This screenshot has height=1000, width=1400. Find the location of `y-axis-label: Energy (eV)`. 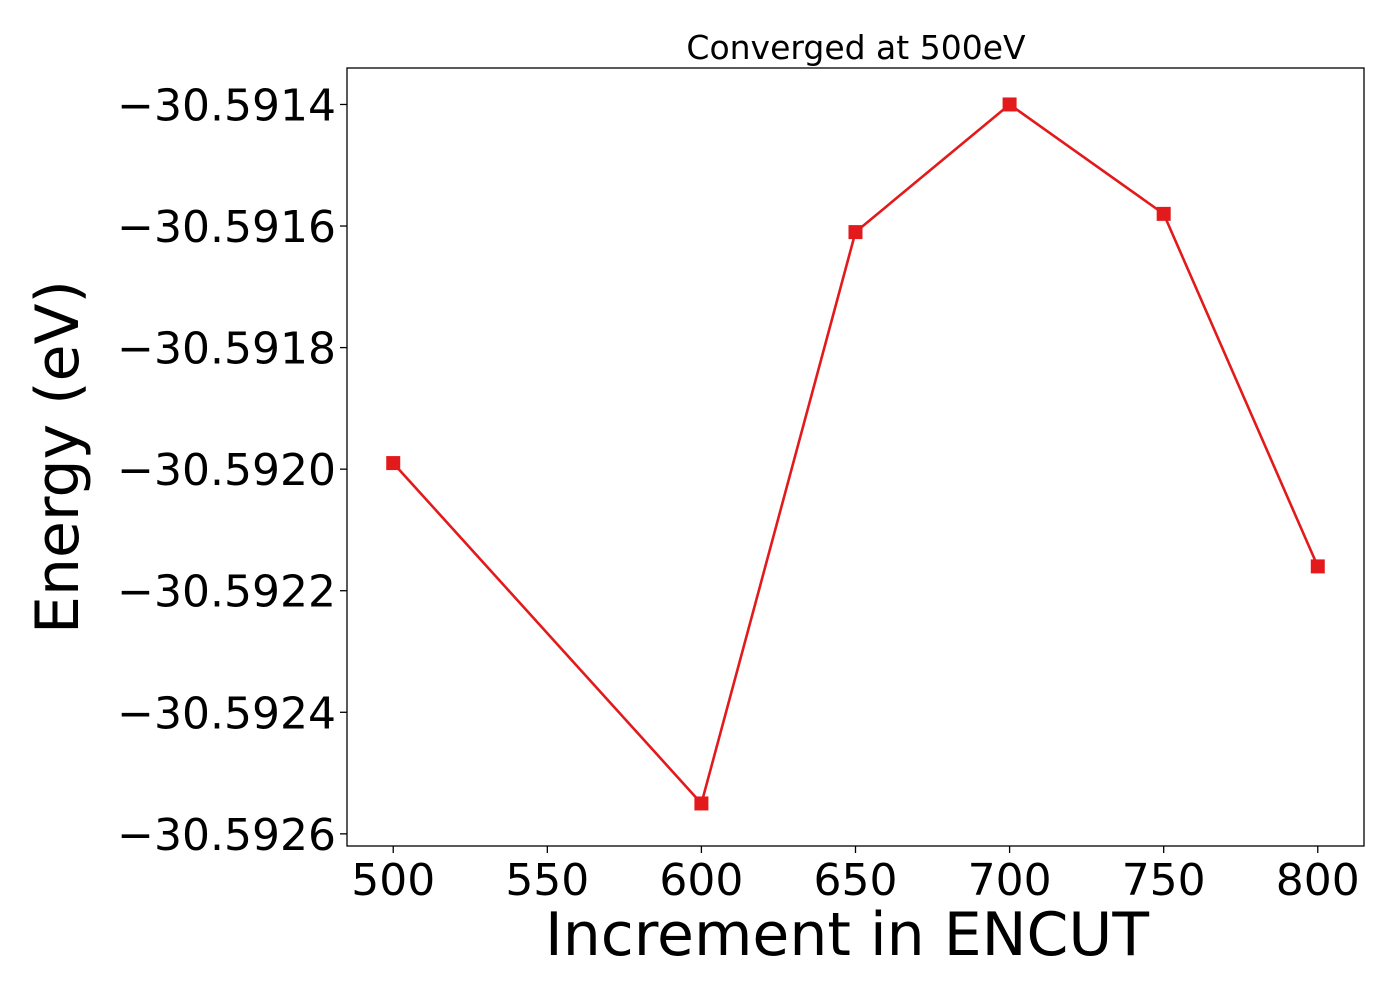

y-axis-label: Energy (eV) is located at coordinates (58, 457).